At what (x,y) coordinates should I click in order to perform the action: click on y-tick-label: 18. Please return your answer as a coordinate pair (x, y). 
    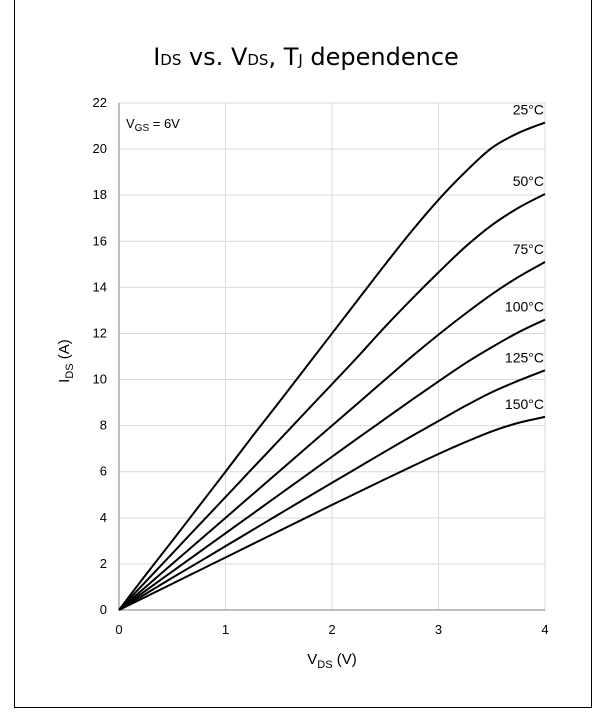
    Looking at the image, I should click on (100, 194).